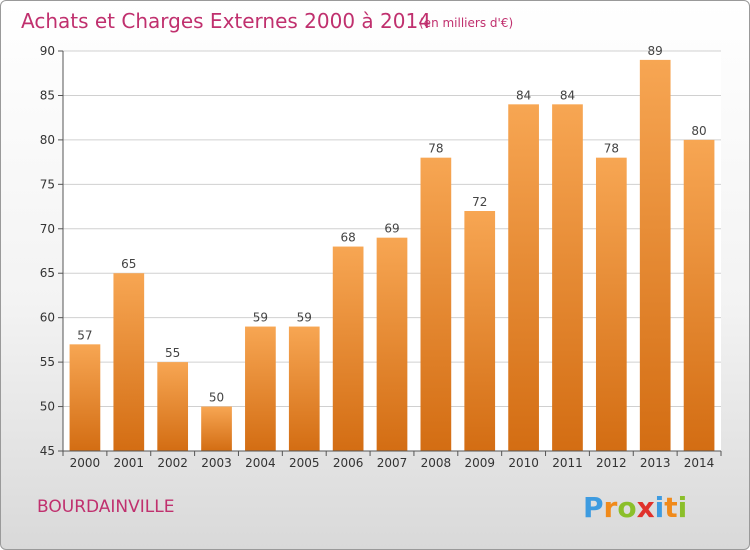  I want to click on x-tick-label-2006: 2006, so click(348, 463).